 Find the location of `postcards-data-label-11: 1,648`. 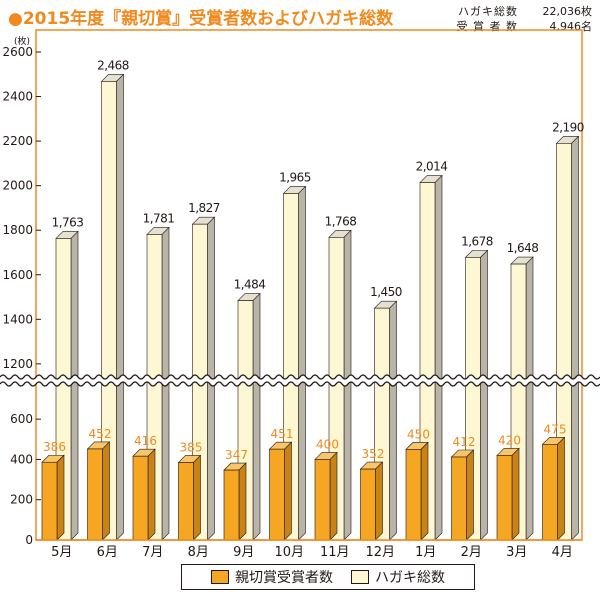

postcards-data-label-11: 1,648 is located at coordinates (523, 248).